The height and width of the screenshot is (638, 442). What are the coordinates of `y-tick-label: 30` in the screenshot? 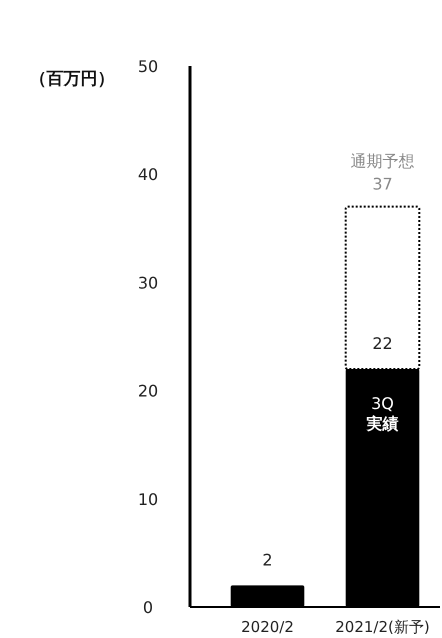 It's located at (148, 282).